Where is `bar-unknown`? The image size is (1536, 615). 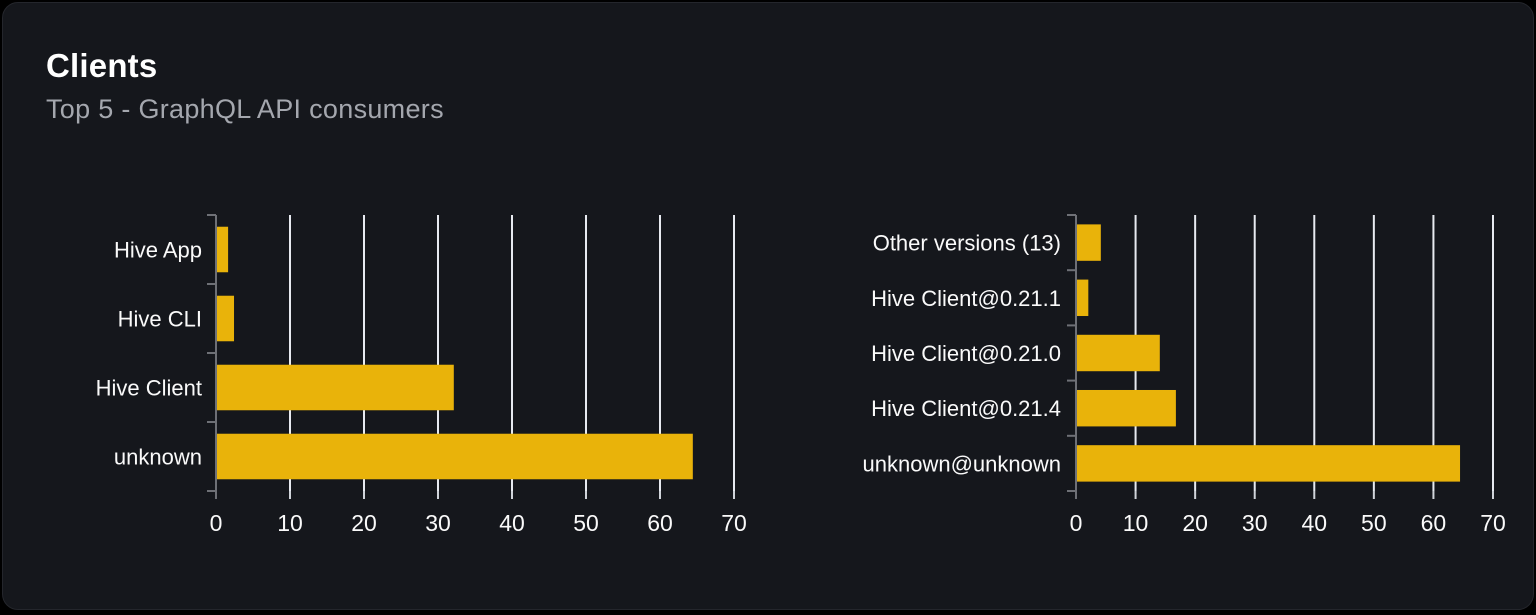
bar-unknown is located at coordinates (455, 457).